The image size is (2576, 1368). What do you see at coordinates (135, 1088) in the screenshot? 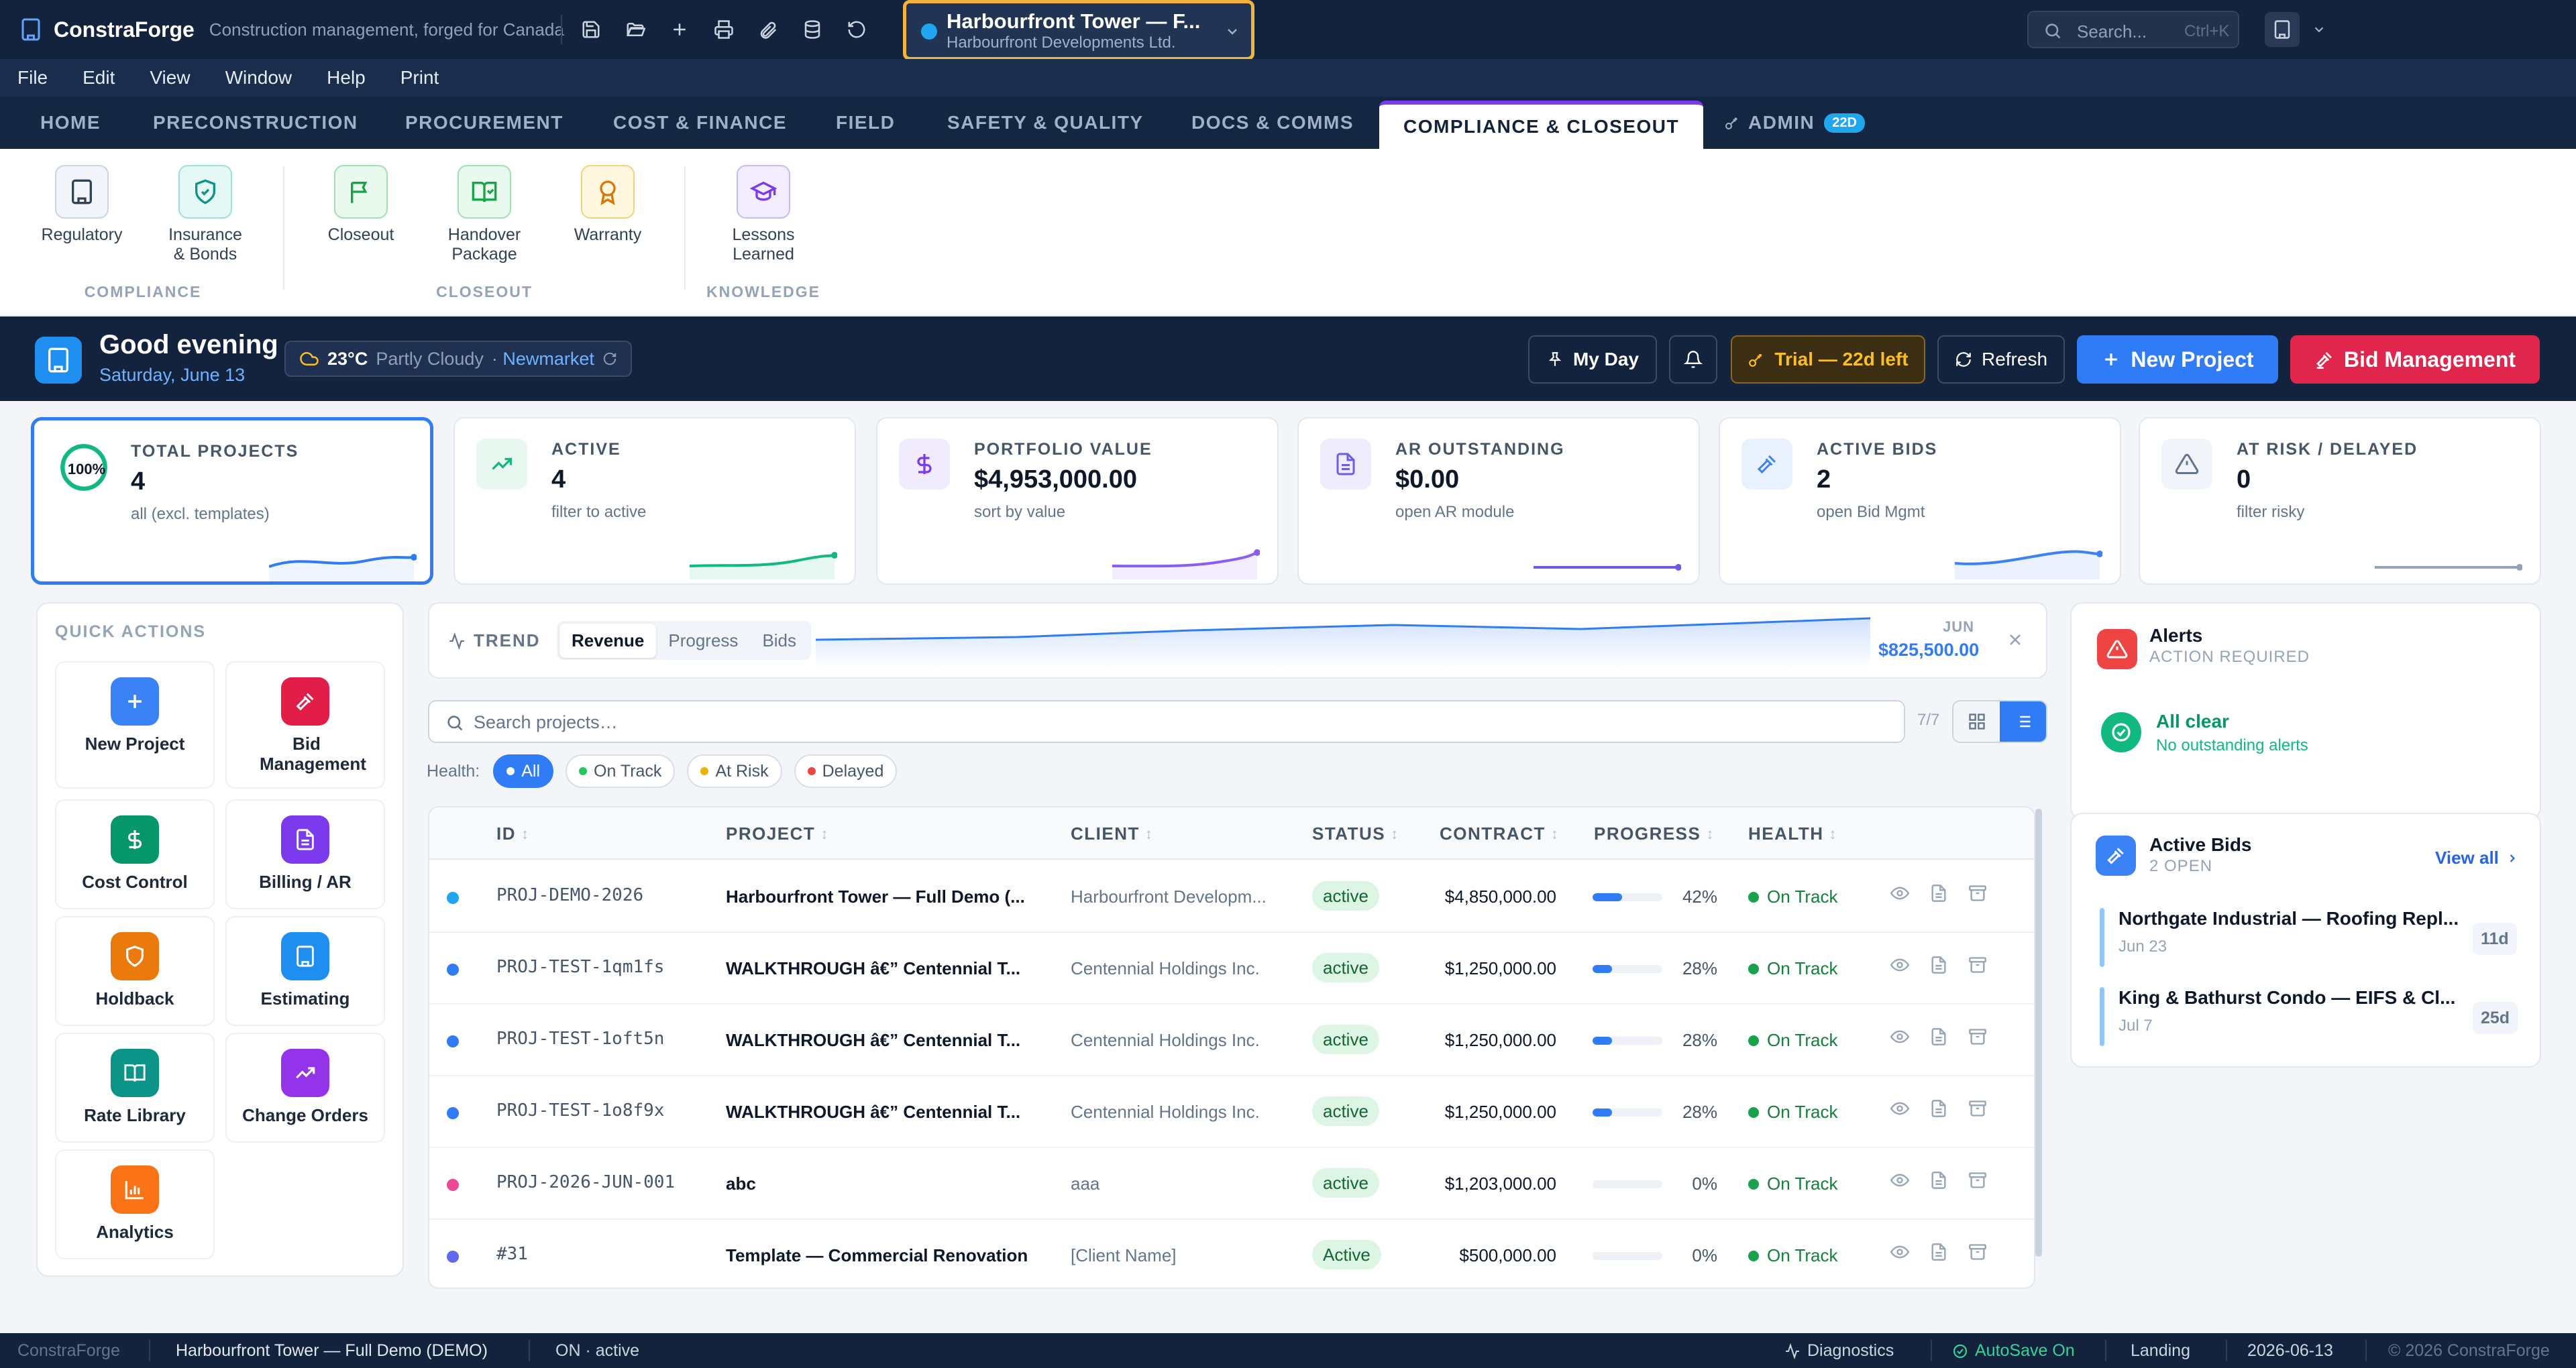
I see `qa-rate-library: Rate Library` at bounding box center [135, 1088].